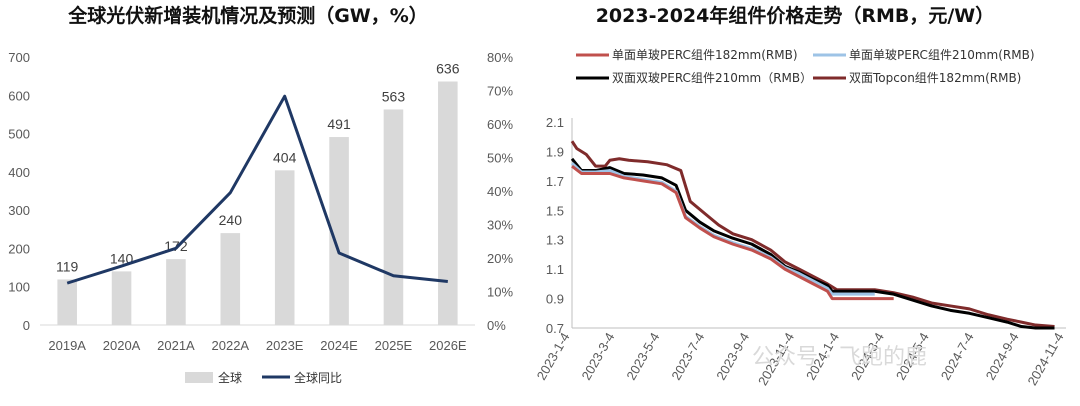  I want to click on legend-swatch-bar, so click(199, 377).